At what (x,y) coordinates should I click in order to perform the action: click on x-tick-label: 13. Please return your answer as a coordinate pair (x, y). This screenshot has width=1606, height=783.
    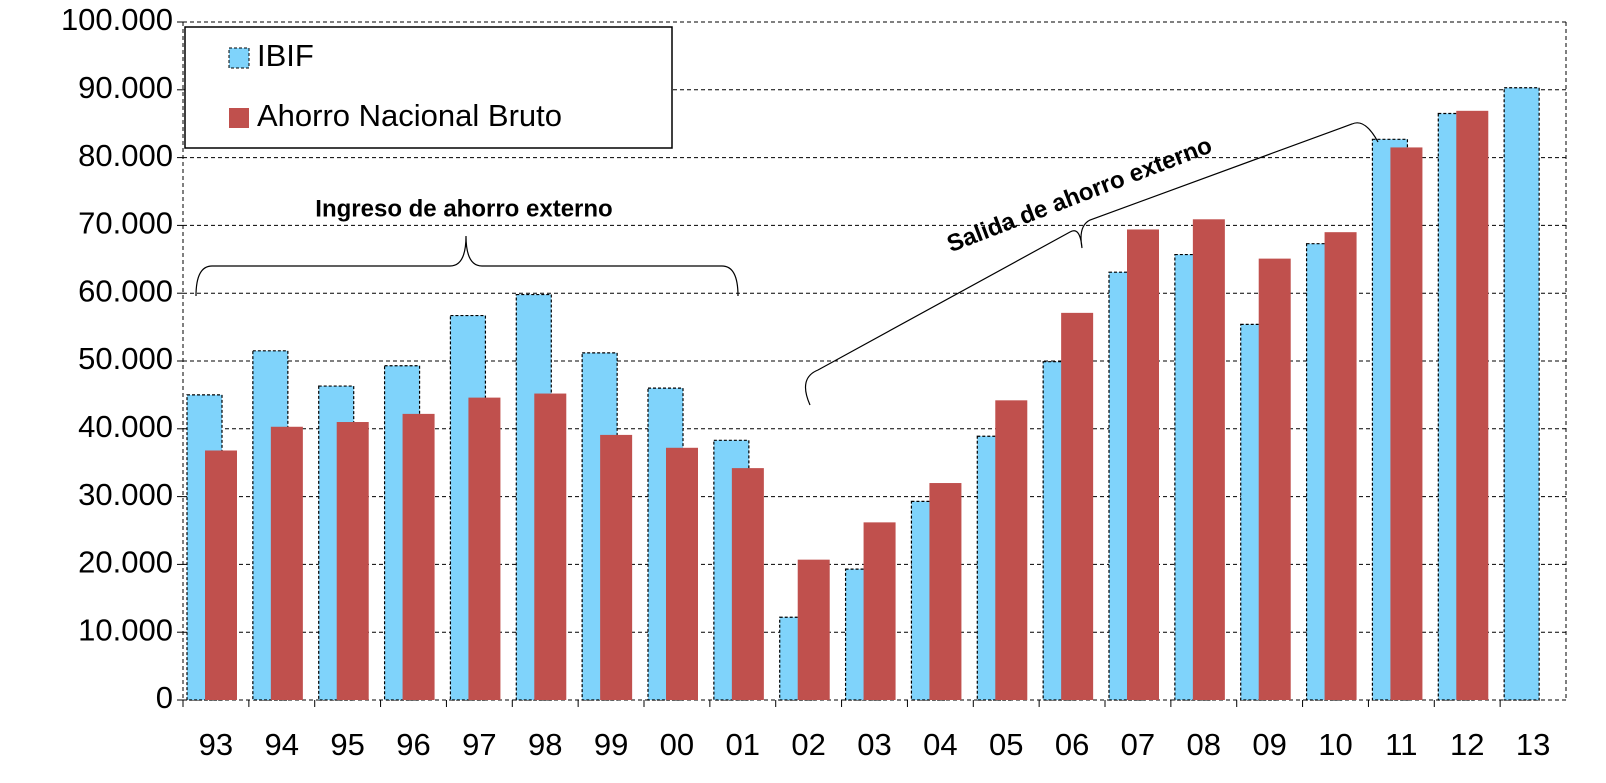
    Looking at the image, I should click on (1533, 744).